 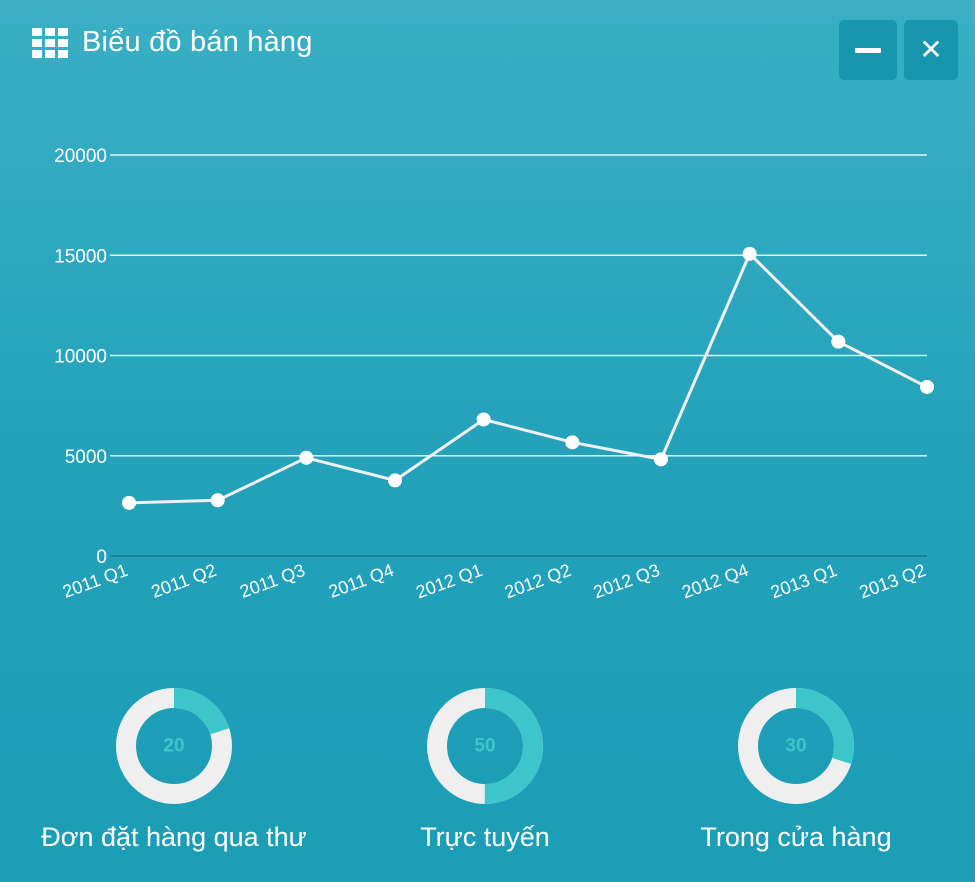 I want to click on minimize-button, so click(x=868, y=50).